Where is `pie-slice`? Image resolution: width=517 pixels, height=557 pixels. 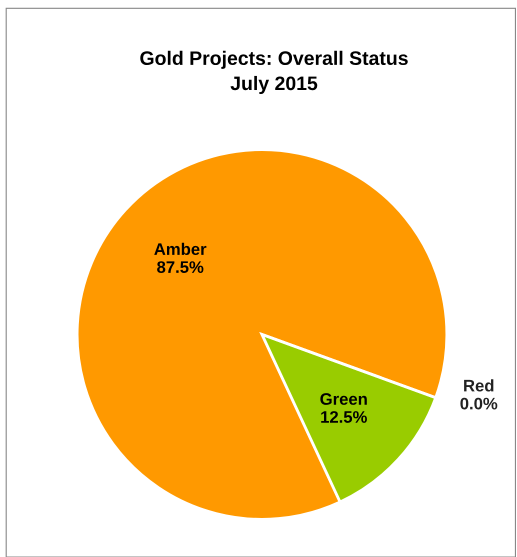
pie-slice is located at coordinates (349, 418).